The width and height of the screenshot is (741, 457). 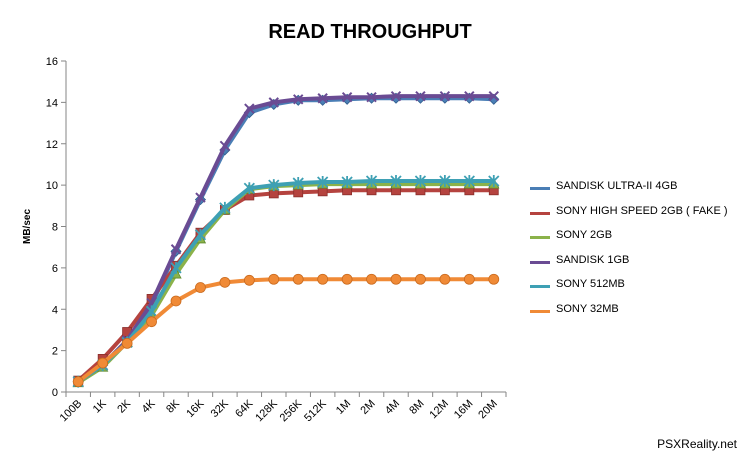 I want to click on legend-label: SANDISK 1GB, so click(x=593, y=259).